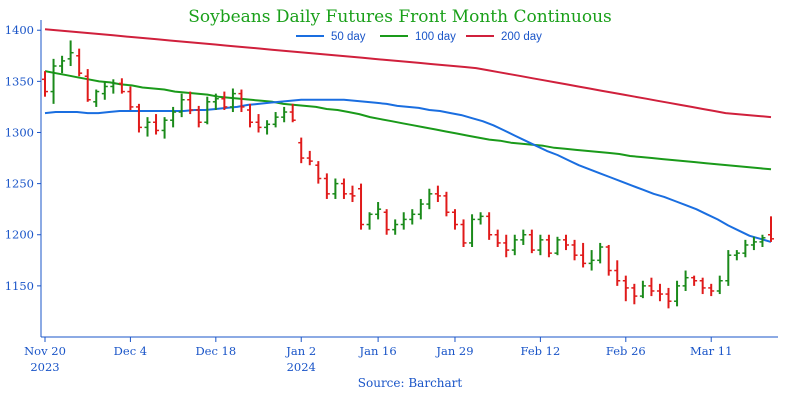 The image size is (800, 400). I want to click on x-tick-label: Jan 16, so click(378, 351).